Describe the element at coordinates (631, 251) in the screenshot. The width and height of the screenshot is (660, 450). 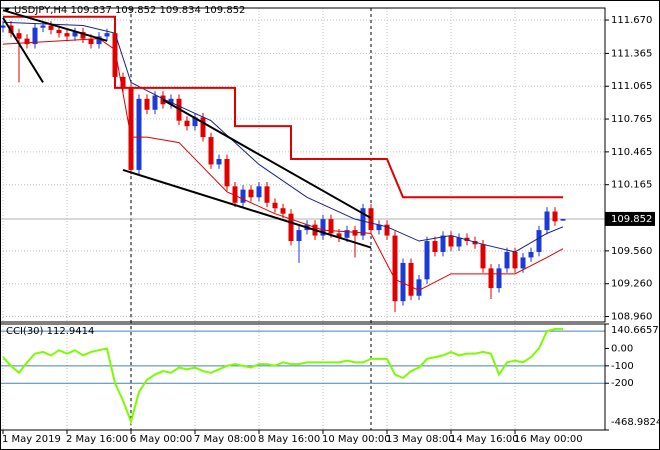
I see `y-tick-label: 109.560` at that location.